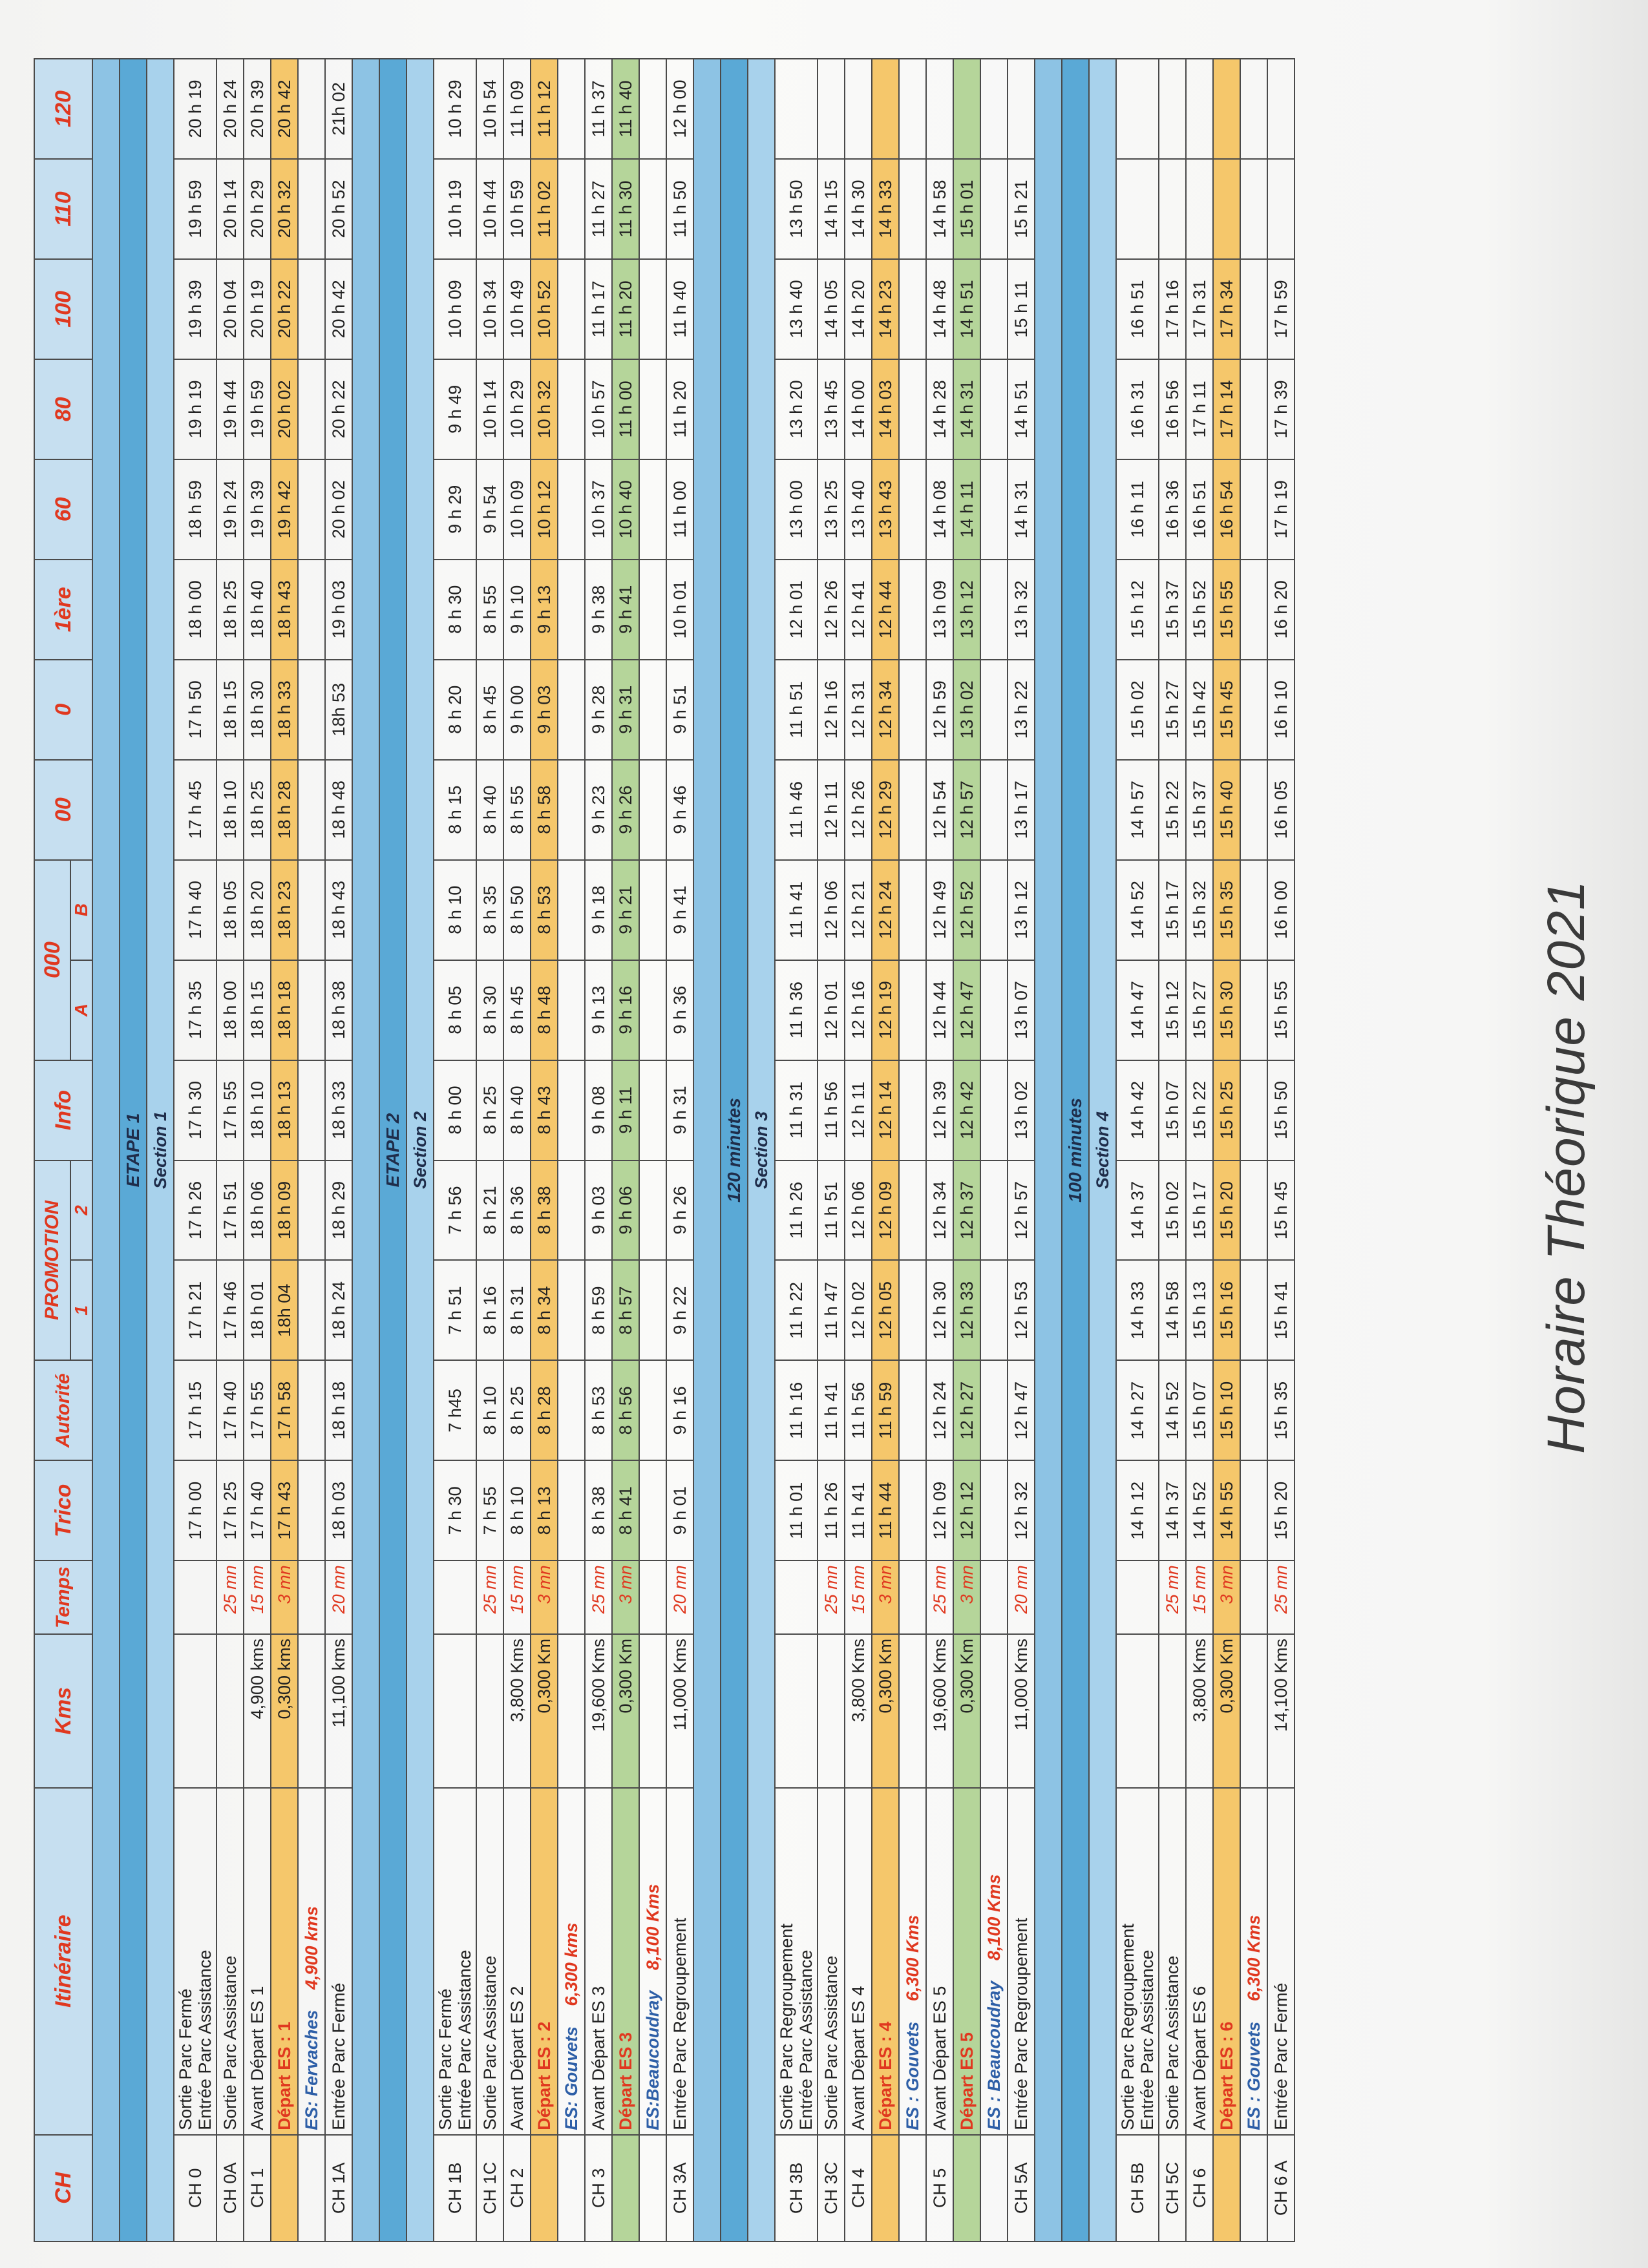 The height and width of the screenshot is (2268, 1648). Describe the element at coordinates (517, 709) in the screenshot. I see `time-cell: 9 h 00` at that location.